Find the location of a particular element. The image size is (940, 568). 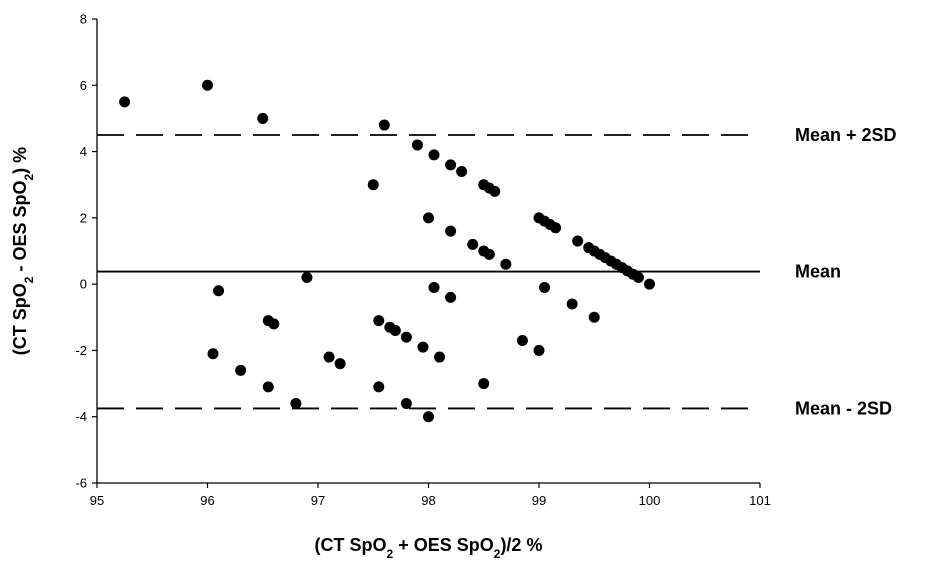

y-tick-label: 4 is located at coordinates (83, 151).